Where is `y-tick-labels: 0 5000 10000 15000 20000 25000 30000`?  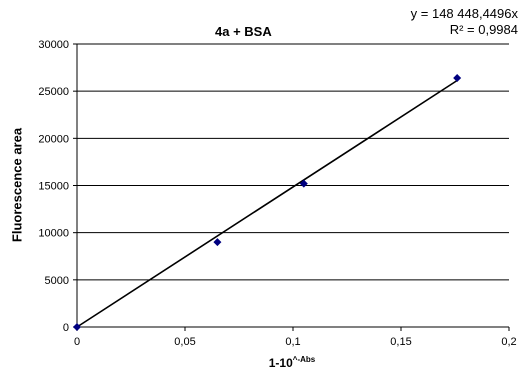 y-tick-labels: 0 5000 10000 15000 20000 25000 30000 is located at coordinates (53, 186).